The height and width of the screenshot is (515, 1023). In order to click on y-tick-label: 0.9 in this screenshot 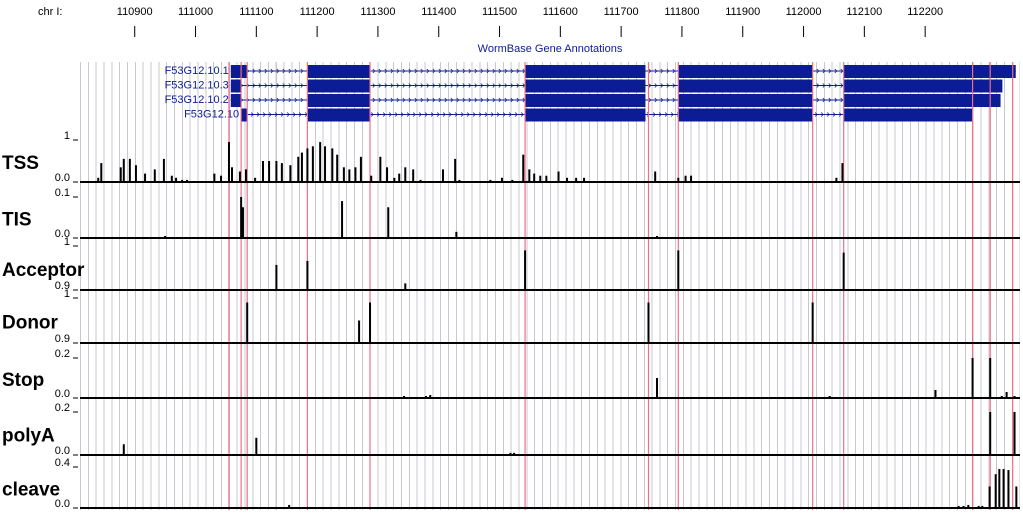, I will do `click(62, 339)`.